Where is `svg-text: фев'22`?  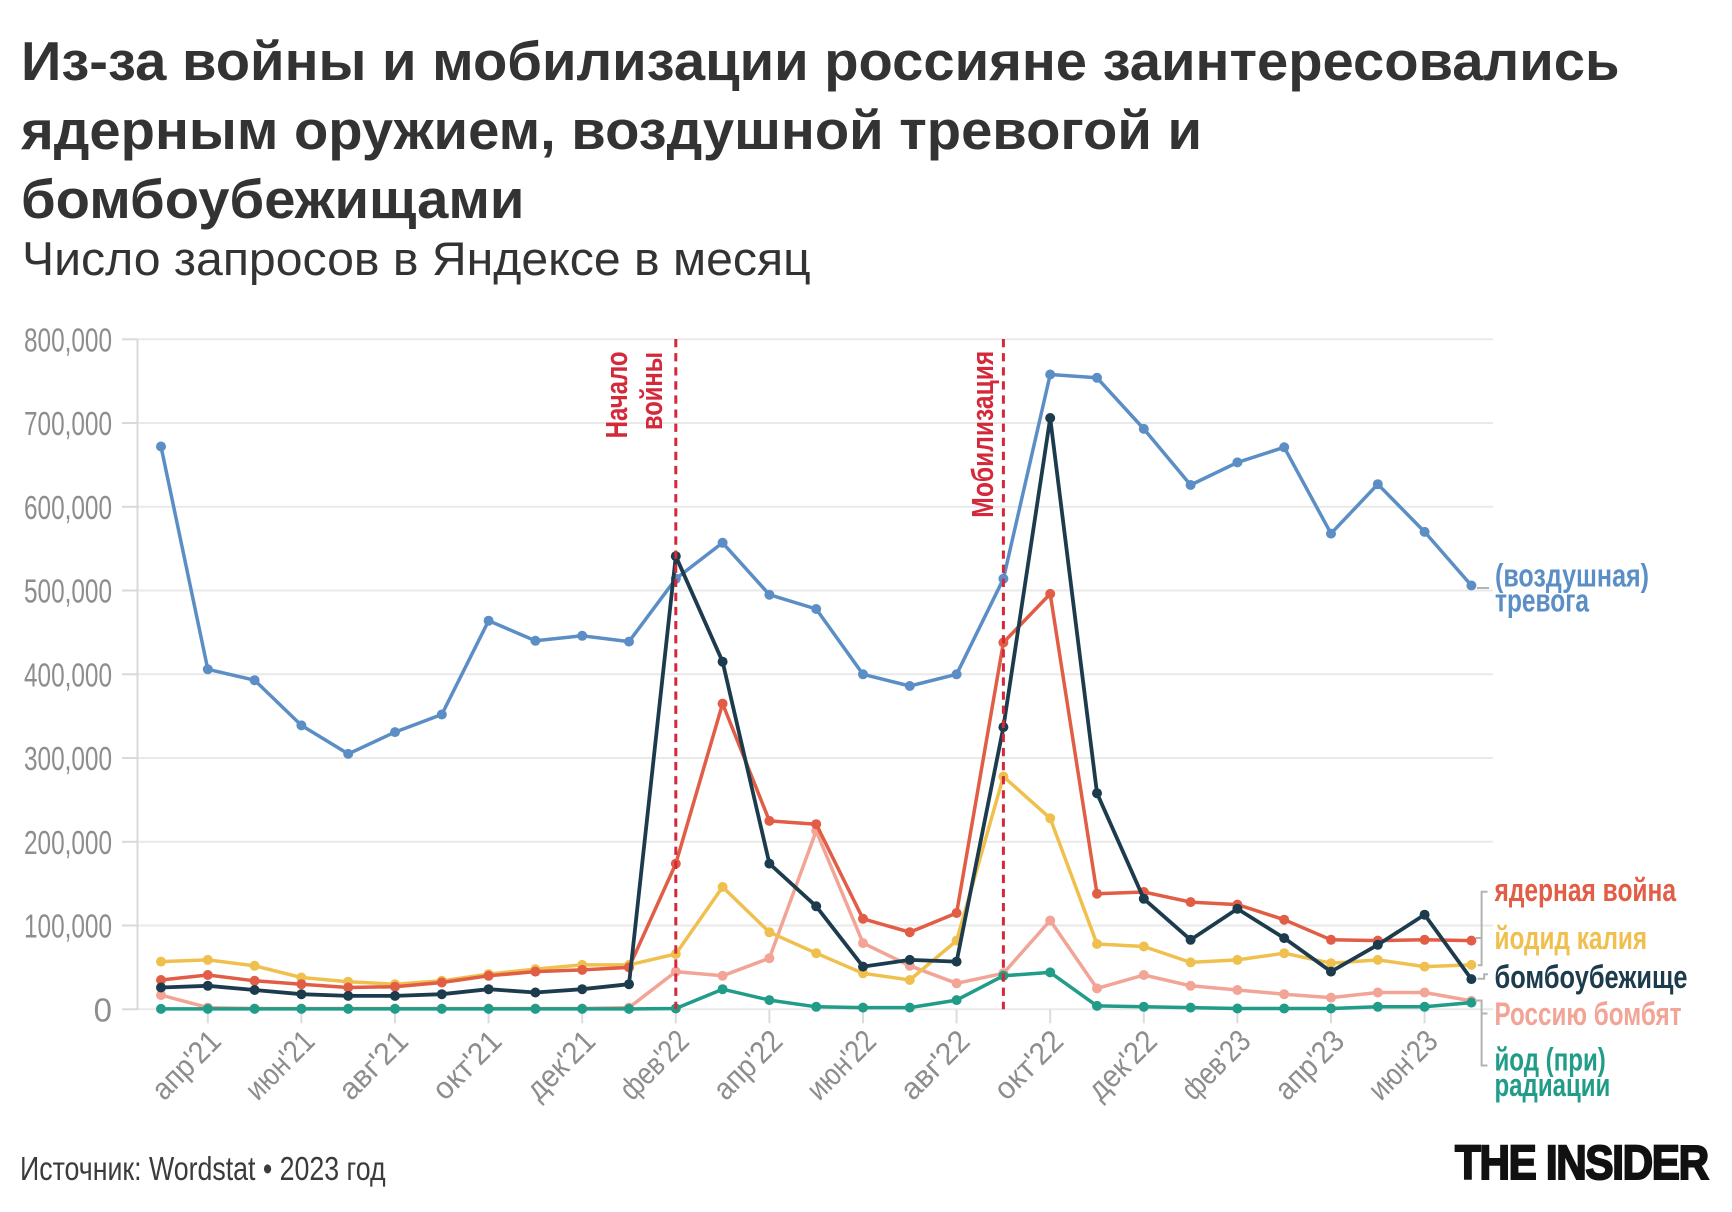 svg-text: фев'22 is located at coordinates (653, 1064).